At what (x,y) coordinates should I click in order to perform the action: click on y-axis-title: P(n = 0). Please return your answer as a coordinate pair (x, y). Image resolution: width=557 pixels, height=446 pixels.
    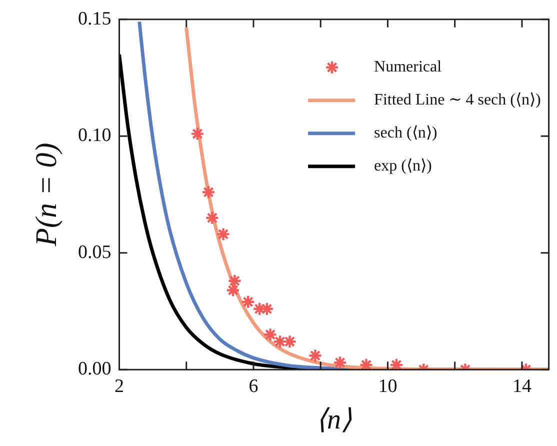
    Looking at the image, I should click on (46, 195).